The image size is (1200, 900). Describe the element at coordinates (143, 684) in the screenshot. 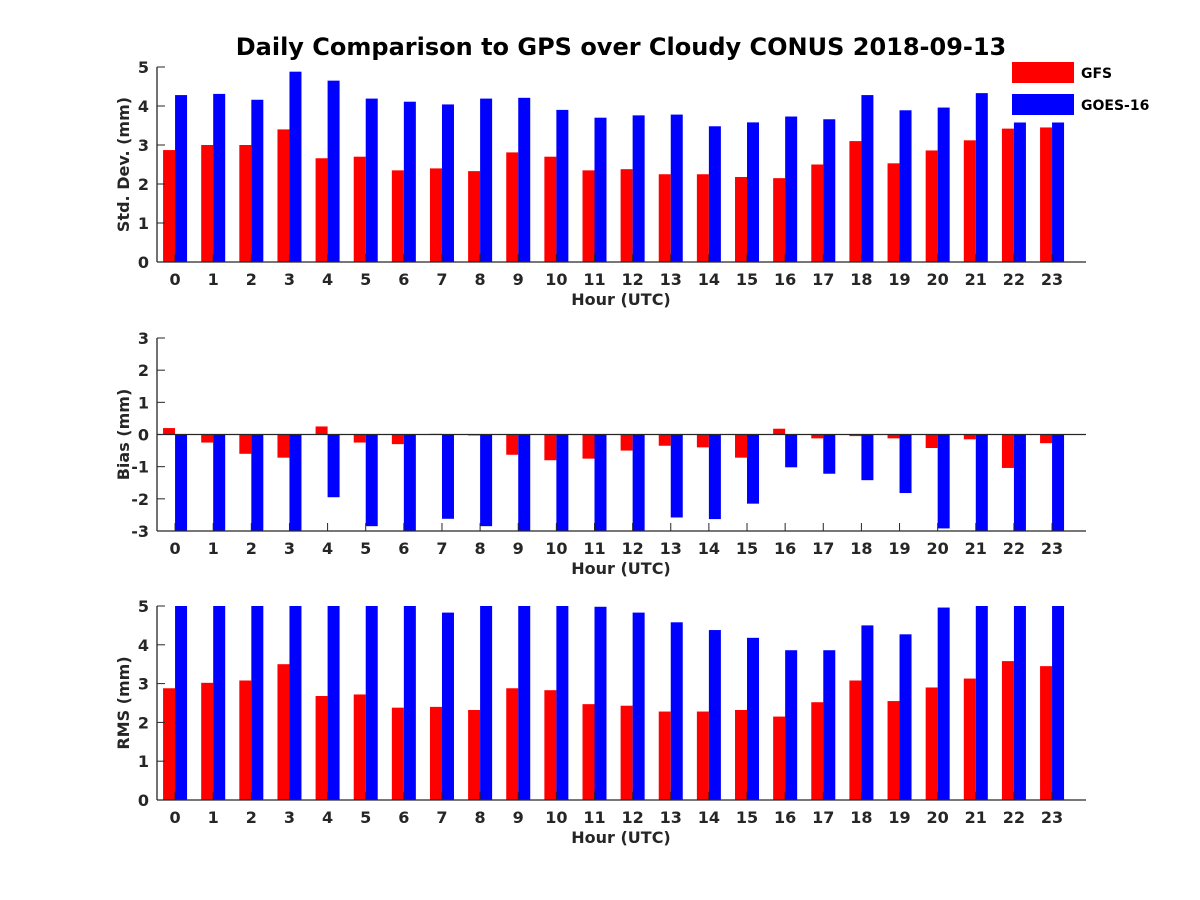

I see `y-tick-label: 3` at that location.